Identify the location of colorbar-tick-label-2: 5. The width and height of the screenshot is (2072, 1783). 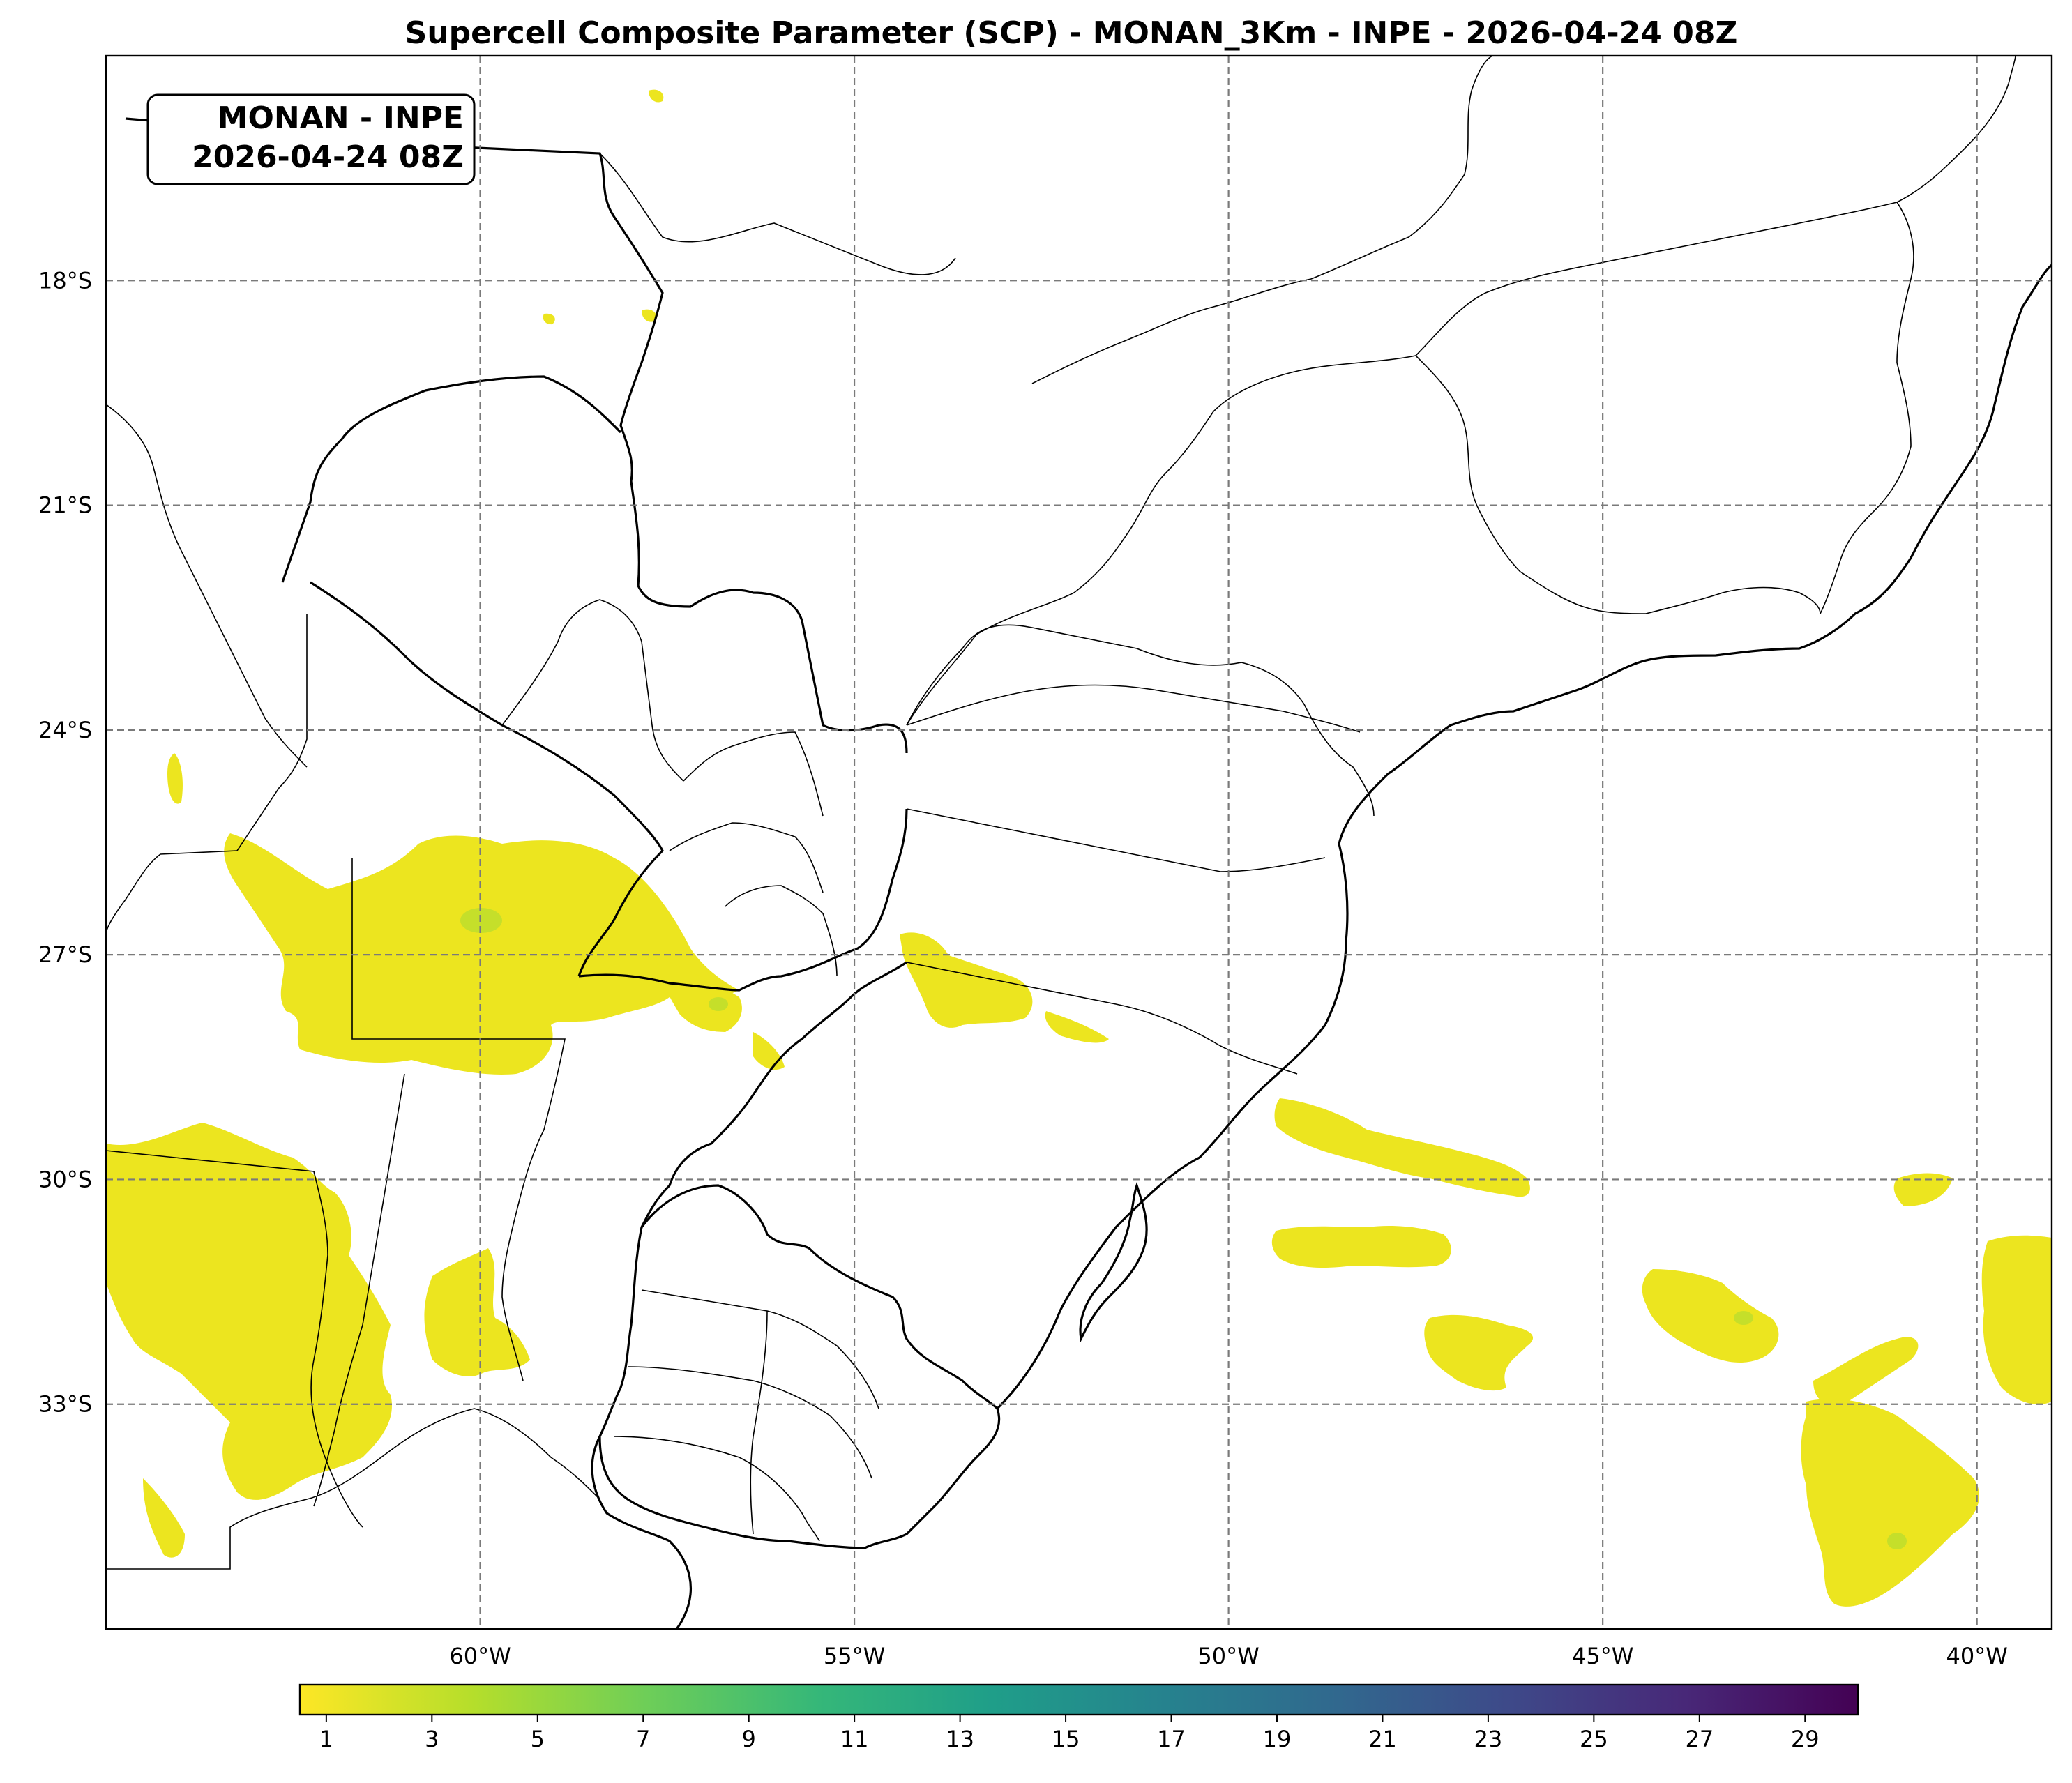
(538, 1739).